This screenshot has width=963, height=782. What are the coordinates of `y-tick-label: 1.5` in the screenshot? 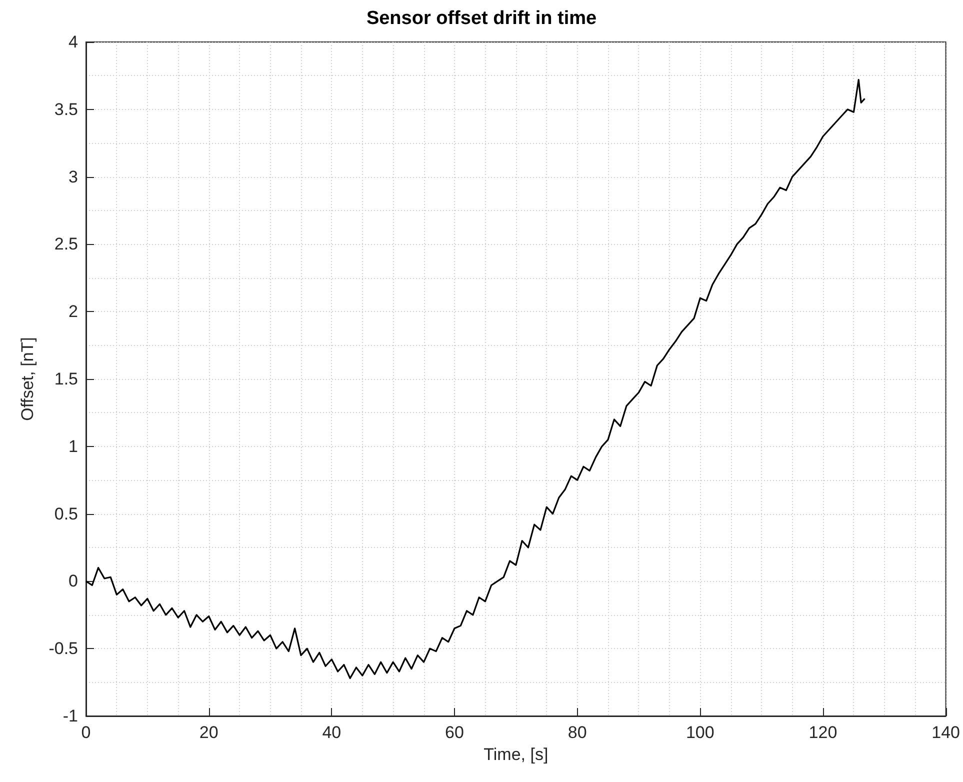 It's located at (66, 379).